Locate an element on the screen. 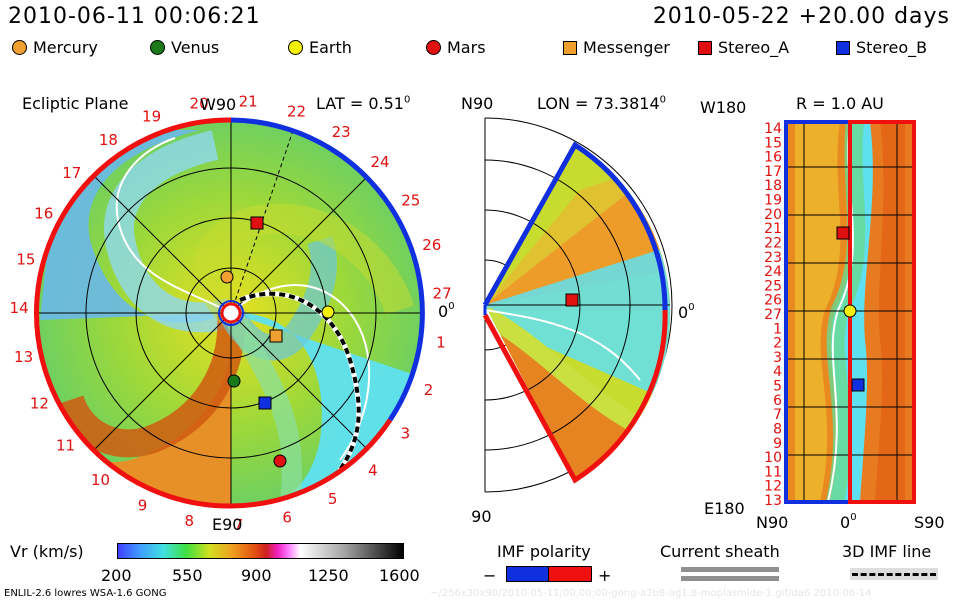 The image size is (960, 600). mercury-position-icon is located at coordinates (227, 277).